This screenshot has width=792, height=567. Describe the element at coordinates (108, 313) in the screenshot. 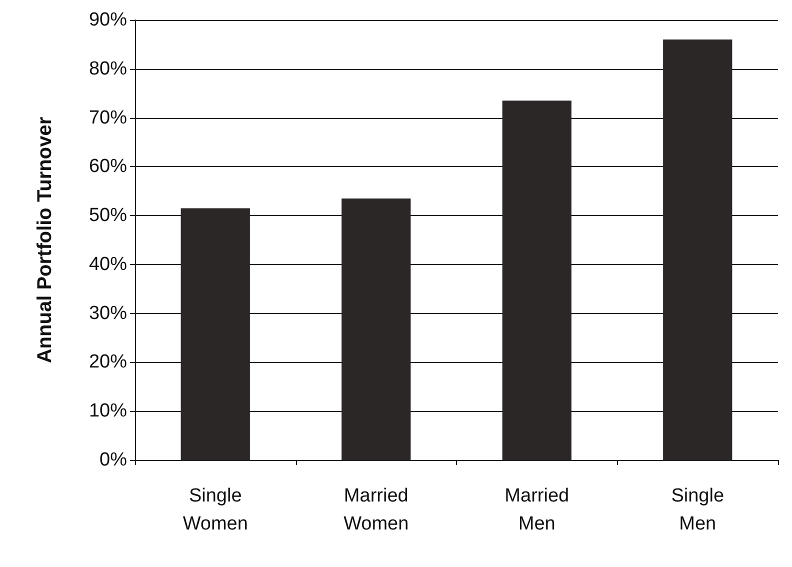

I see `y-tick-label: 30%` at that location.